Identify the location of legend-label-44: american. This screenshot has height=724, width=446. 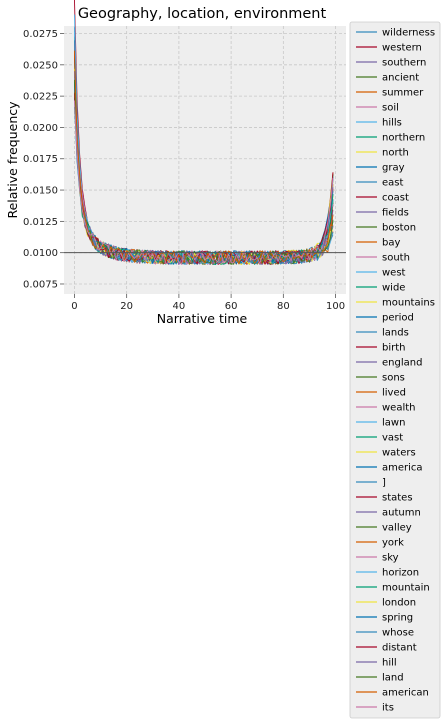
(405, 693).